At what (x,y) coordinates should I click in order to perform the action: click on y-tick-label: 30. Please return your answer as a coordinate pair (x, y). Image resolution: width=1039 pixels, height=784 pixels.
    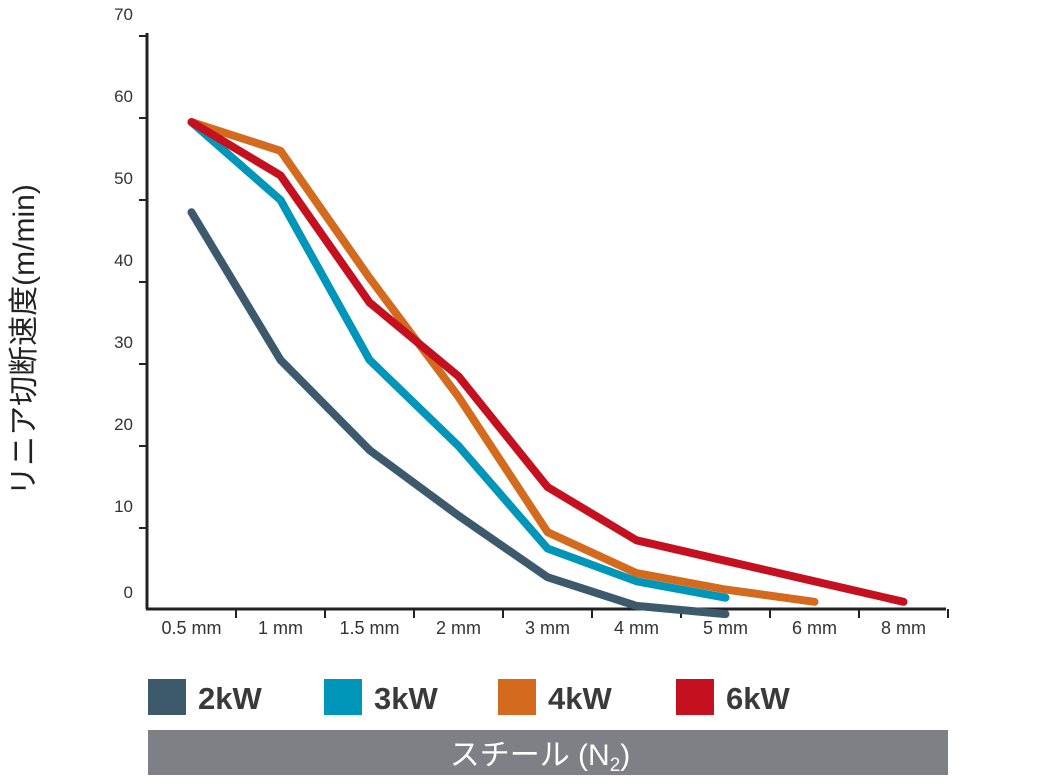
    Looking at the image, I should click on (123, 342).